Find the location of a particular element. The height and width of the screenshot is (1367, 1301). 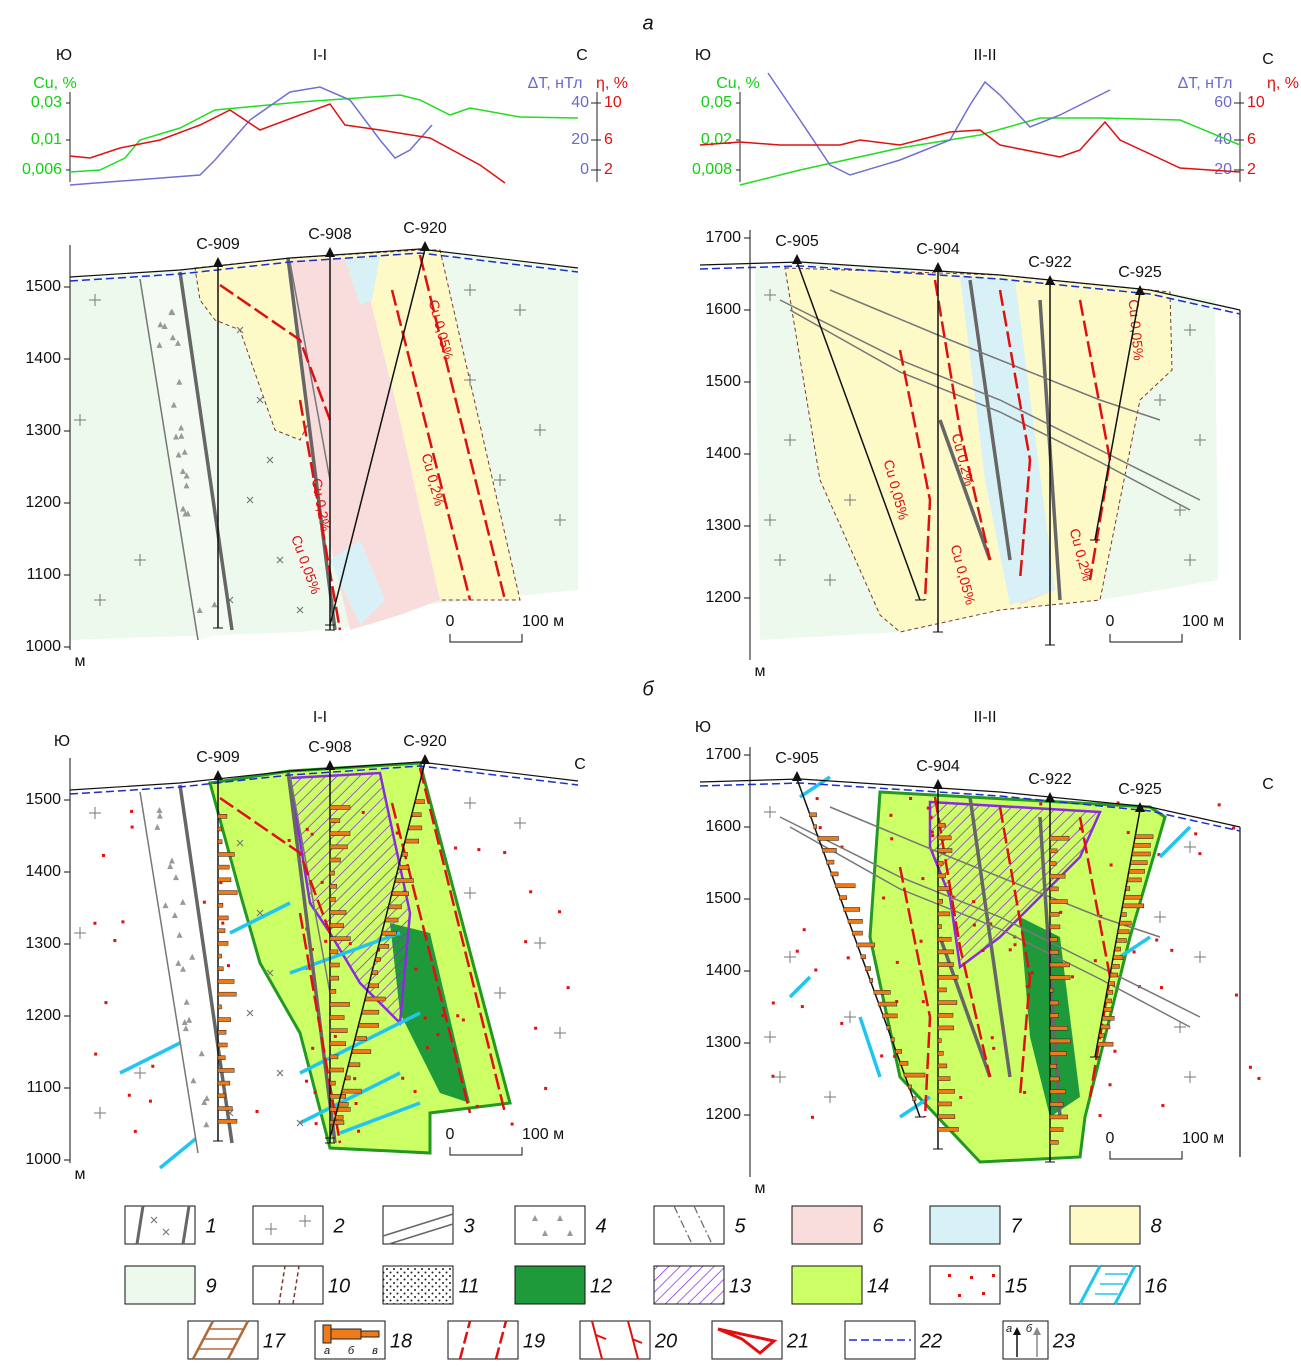

south-label: Ю is located at coordinates (703, 55).